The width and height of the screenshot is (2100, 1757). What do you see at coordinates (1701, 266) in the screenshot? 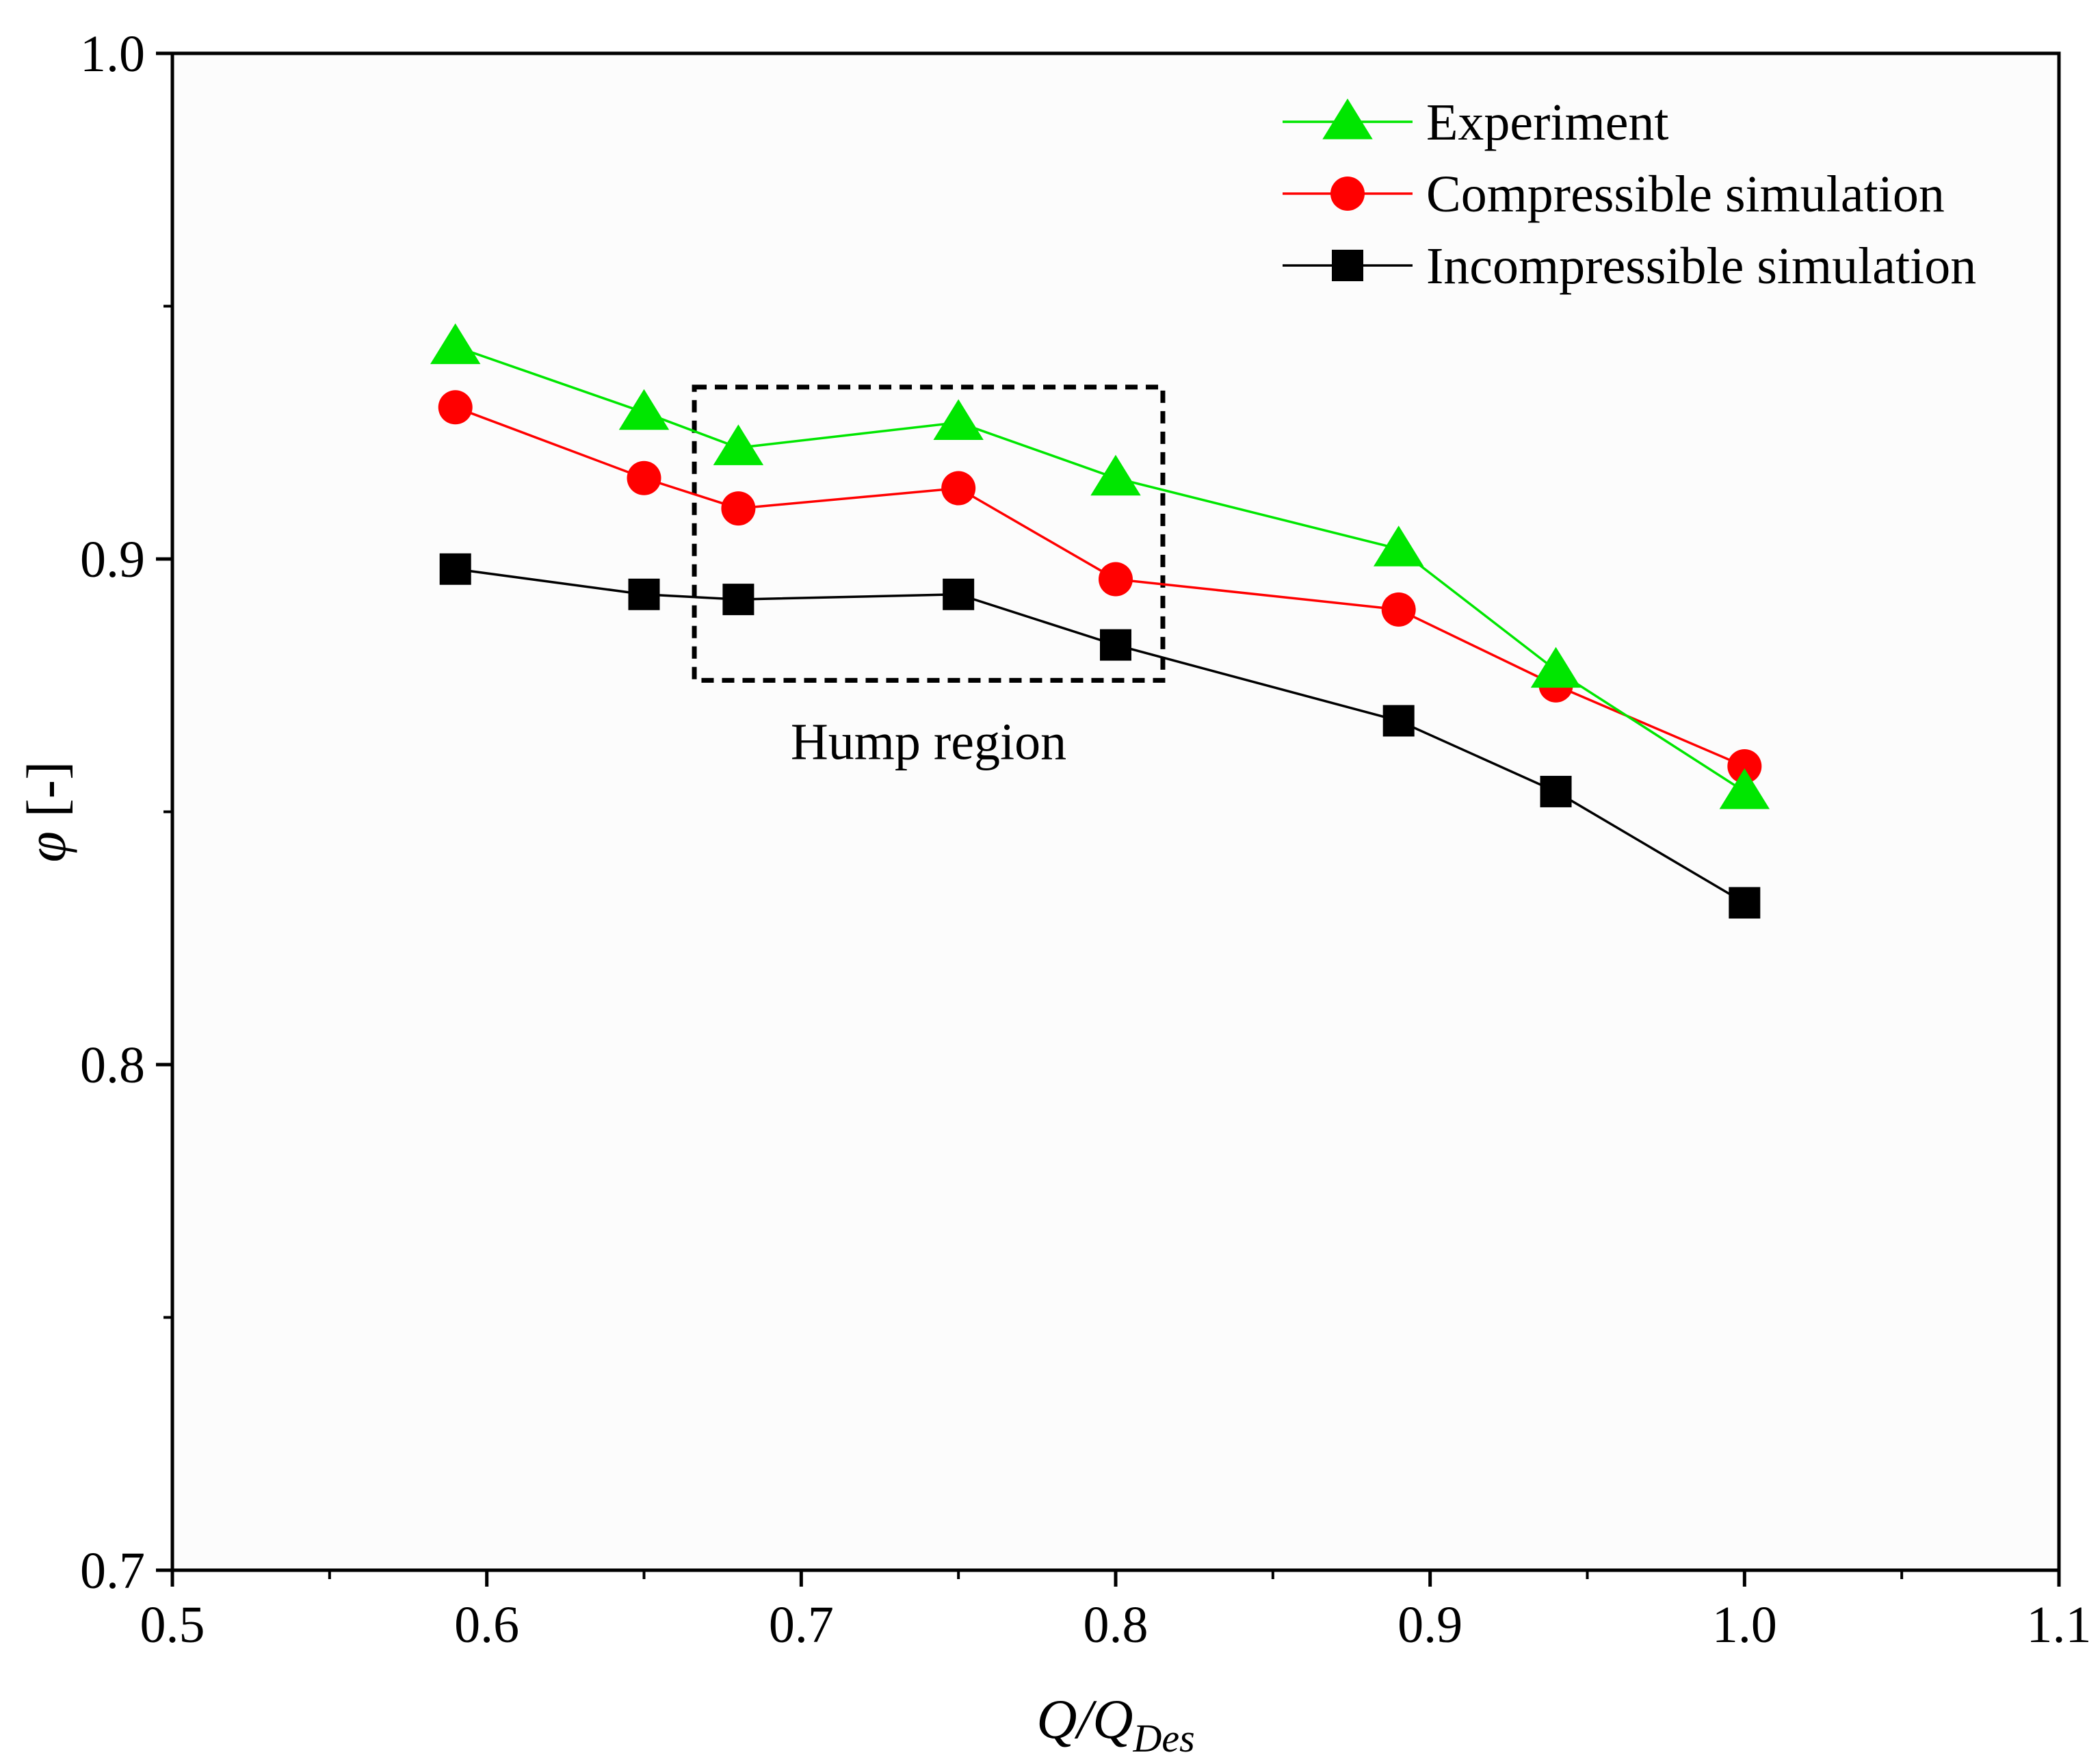
I see `legend-label: Incompressible simulation` at bounding box center [1701, 266].